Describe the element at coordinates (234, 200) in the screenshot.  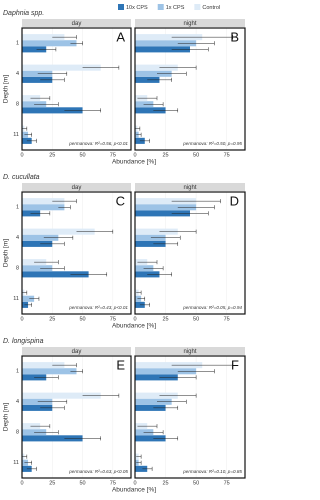
I see `panel-letter: D` at that location.